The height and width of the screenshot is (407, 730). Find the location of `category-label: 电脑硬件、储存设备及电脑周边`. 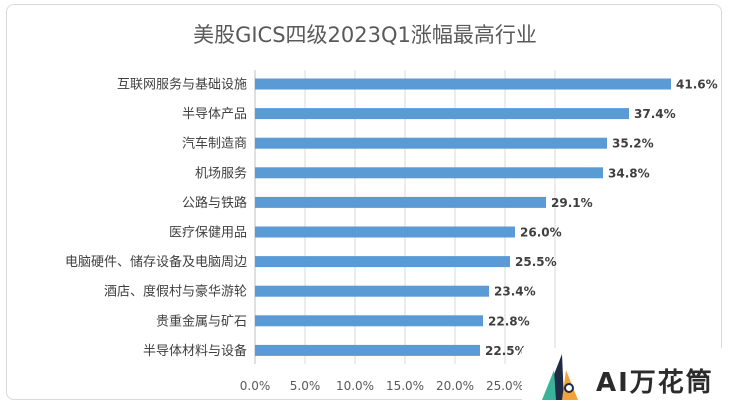

category-label: 电脑硬件、储存设备及电脑周边 is located at coordinates (156, 262).